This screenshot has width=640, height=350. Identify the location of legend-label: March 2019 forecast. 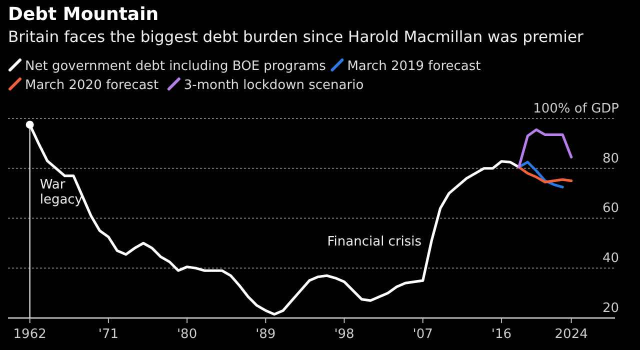
(414, 66).